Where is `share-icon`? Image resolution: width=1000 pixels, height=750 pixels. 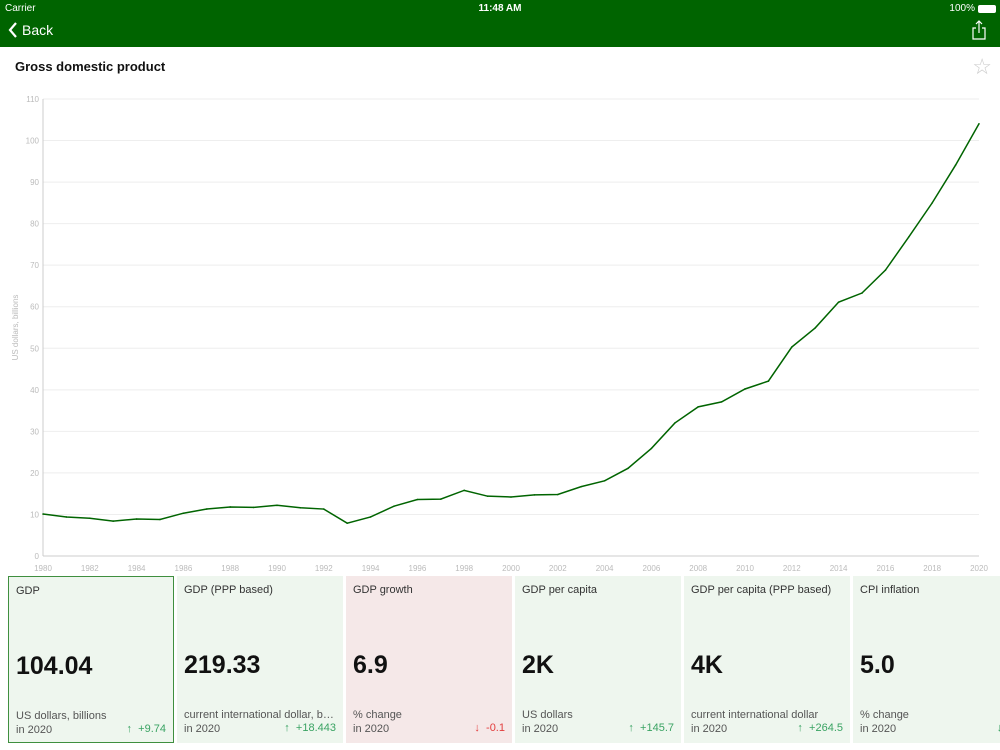
share-icon is located at coordinates (979, 30).